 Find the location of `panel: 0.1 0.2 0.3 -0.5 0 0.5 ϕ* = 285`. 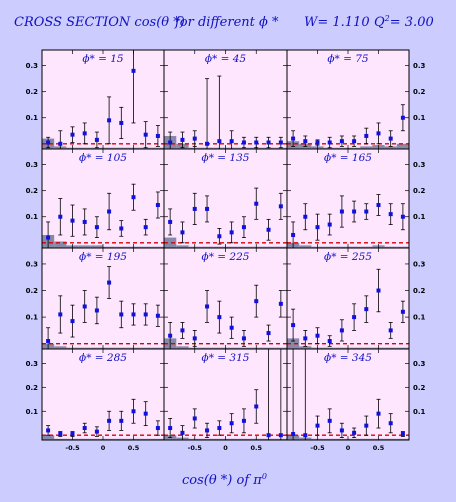

panel: 0.1 0.2 0.3 -0.5 0 0.5 ϕ* = 285 is located at coordinates (95, 400).